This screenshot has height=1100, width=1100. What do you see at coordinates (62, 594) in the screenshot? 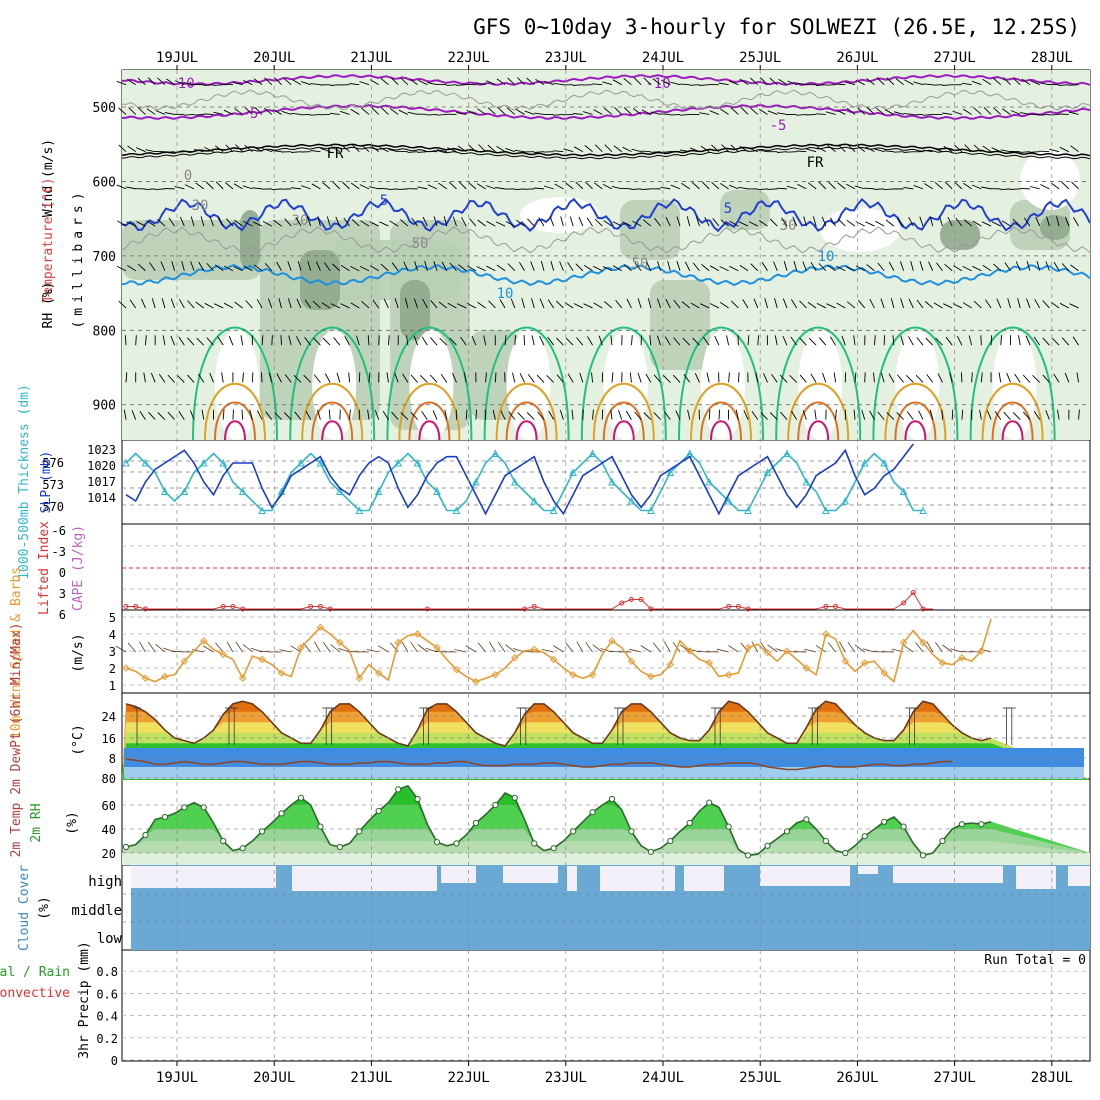
I see `li-tick-label: 3` at bounding box center [62, 594].